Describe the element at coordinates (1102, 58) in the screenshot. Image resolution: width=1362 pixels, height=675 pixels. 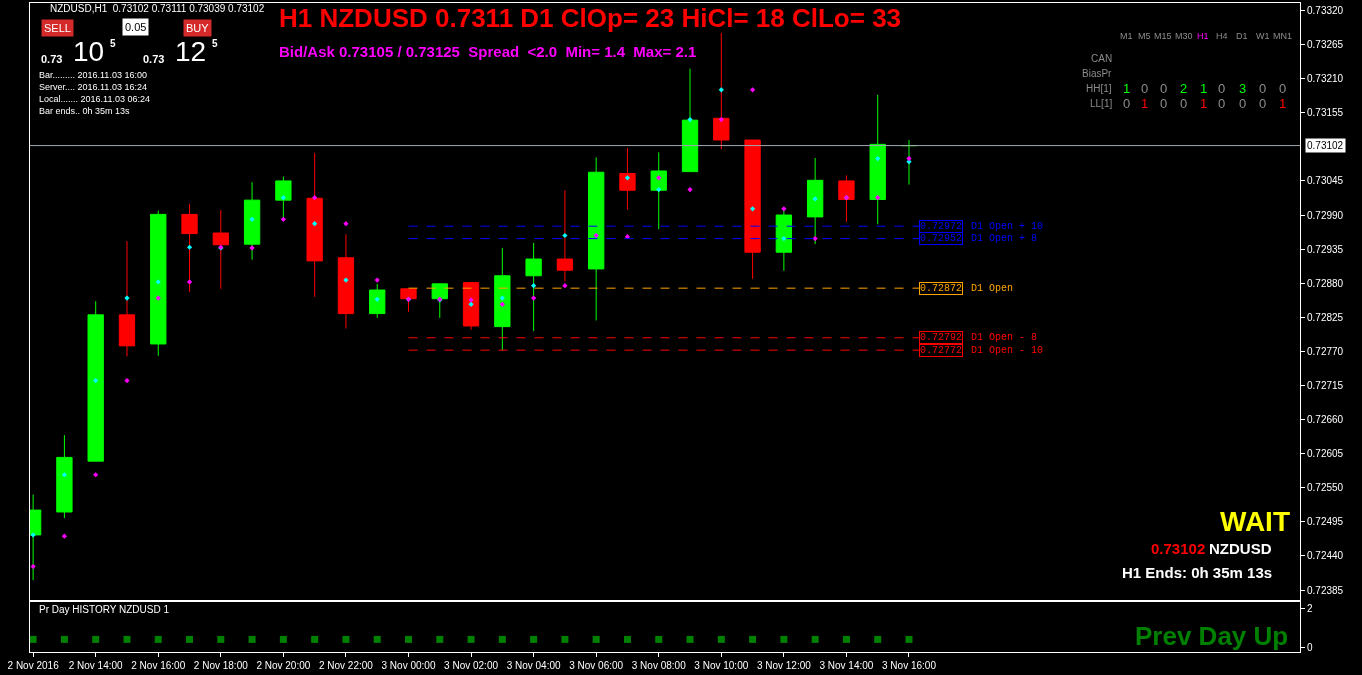
I see `annotation: CAN` at that location.